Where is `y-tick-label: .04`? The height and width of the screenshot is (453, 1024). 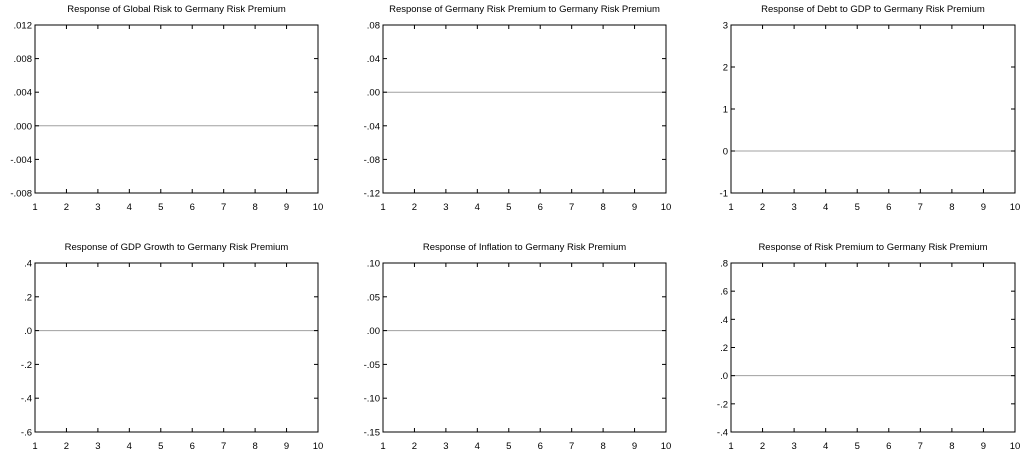 y-tick-label: .04 is located at coordinates (373, 59).